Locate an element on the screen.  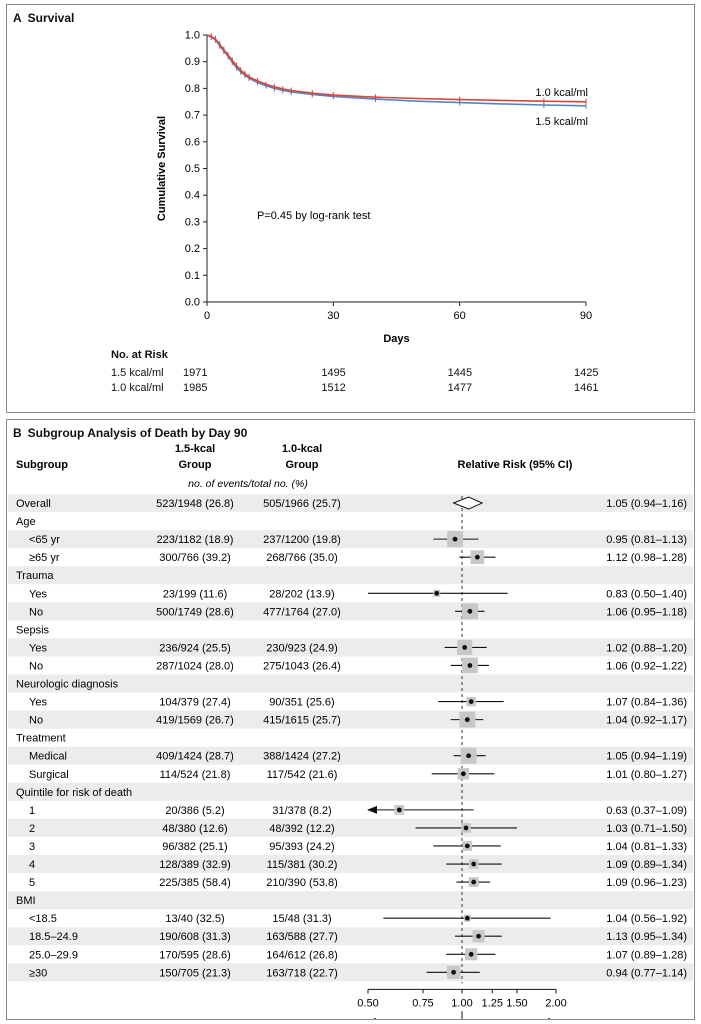
group-1-0-value: 95/393 (24.2) is located at coordinates (301, 847).